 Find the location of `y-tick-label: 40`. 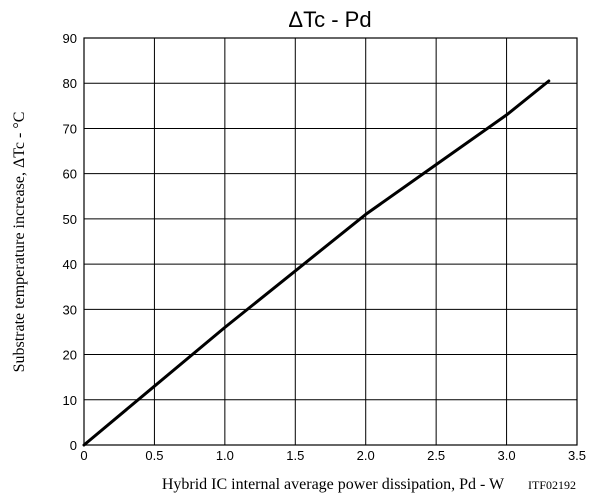

y-tick-label: 40 is located at coordinates (70, 264).